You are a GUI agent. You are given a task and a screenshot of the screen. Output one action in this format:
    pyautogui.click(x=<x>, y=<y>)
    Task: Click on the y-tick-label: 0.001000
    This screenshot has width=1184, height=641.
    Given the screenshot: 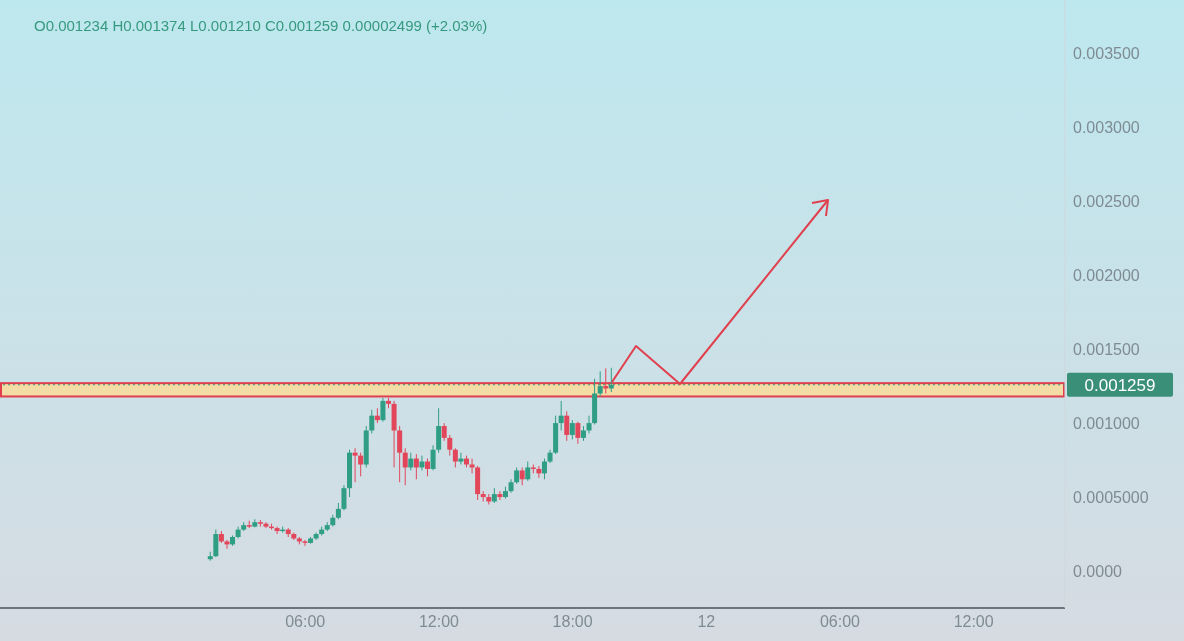 What is the action you would take?
    pyautogui.click(x=1106, y=423)
    